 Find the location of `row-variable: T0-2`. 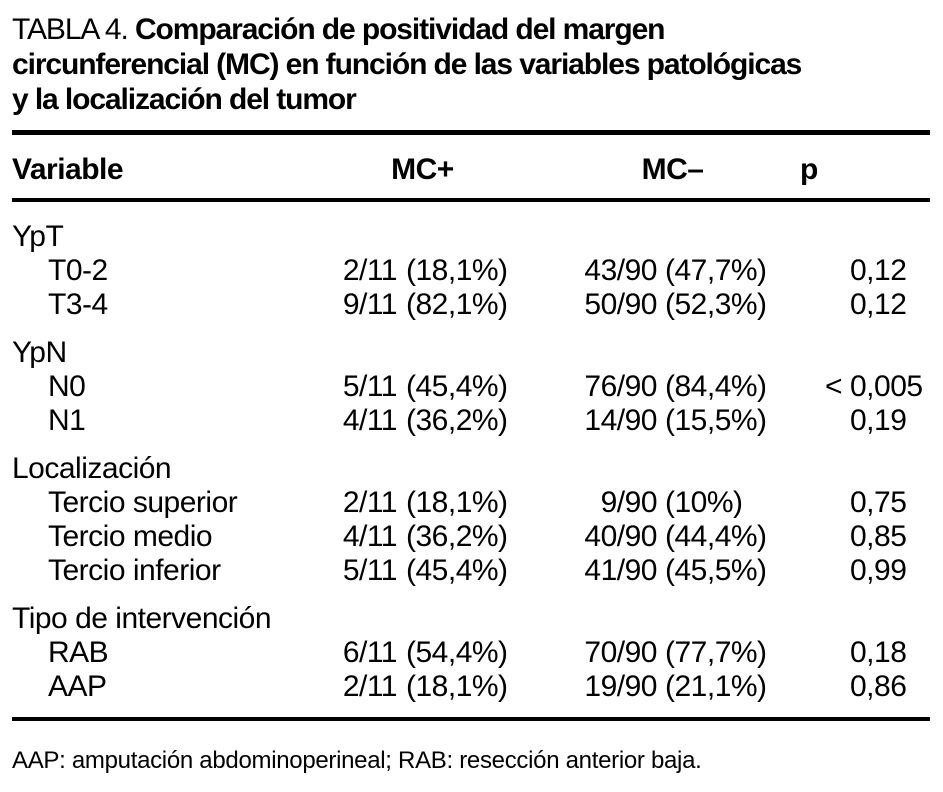

row-variable: T0-2 is located at coordinates (78, 270).